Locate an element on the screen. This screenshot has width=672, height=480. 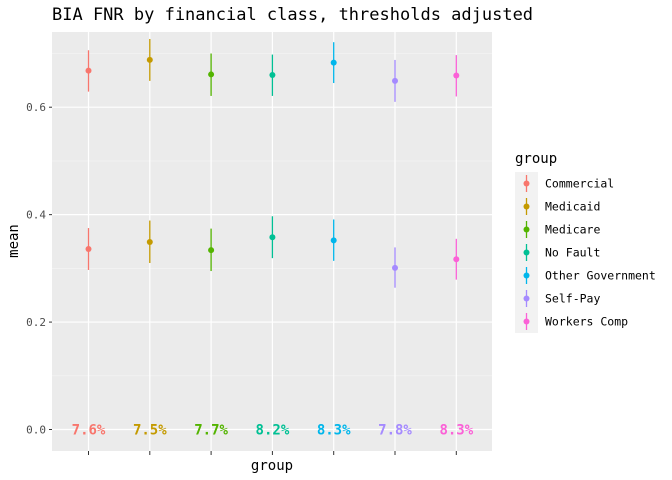
legend-label: Medicaid is located at coordinates (572, 207).